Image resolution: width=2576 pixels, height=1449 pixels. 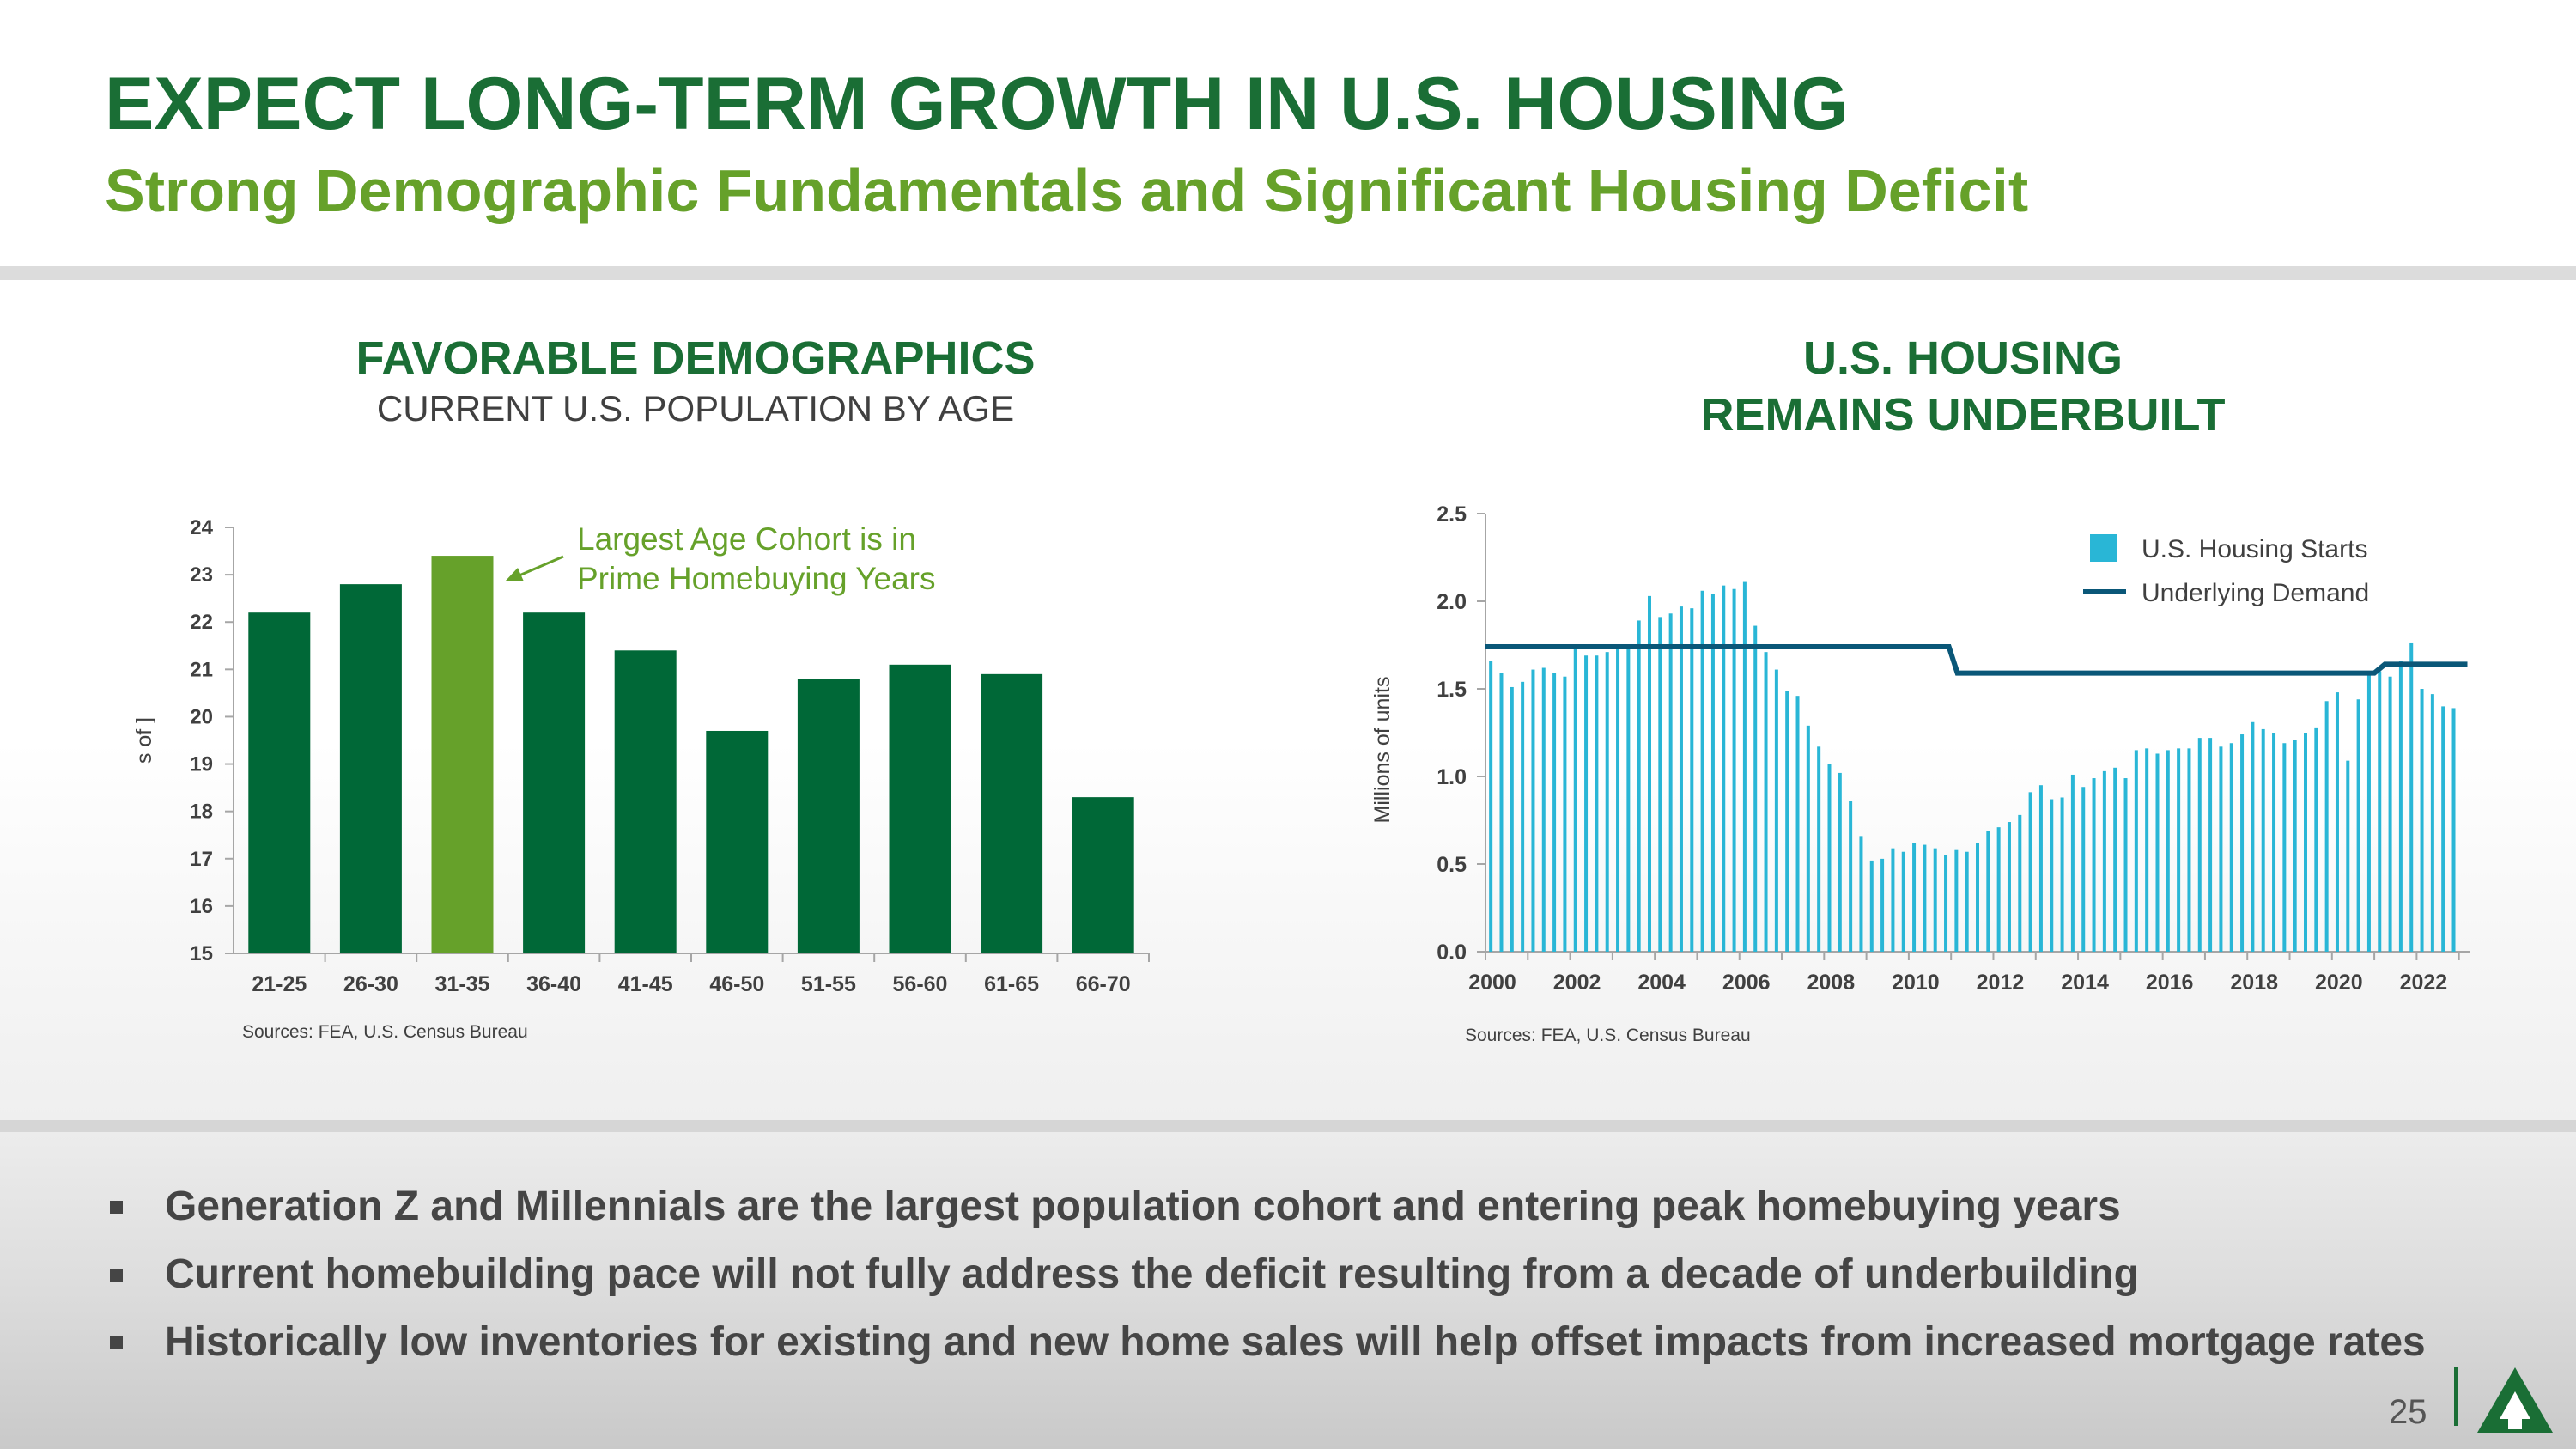 What do you see at coordinates (202, 575) in the screenshot?
I see `y-tick-label: 23` at bounding box center [202, 575].